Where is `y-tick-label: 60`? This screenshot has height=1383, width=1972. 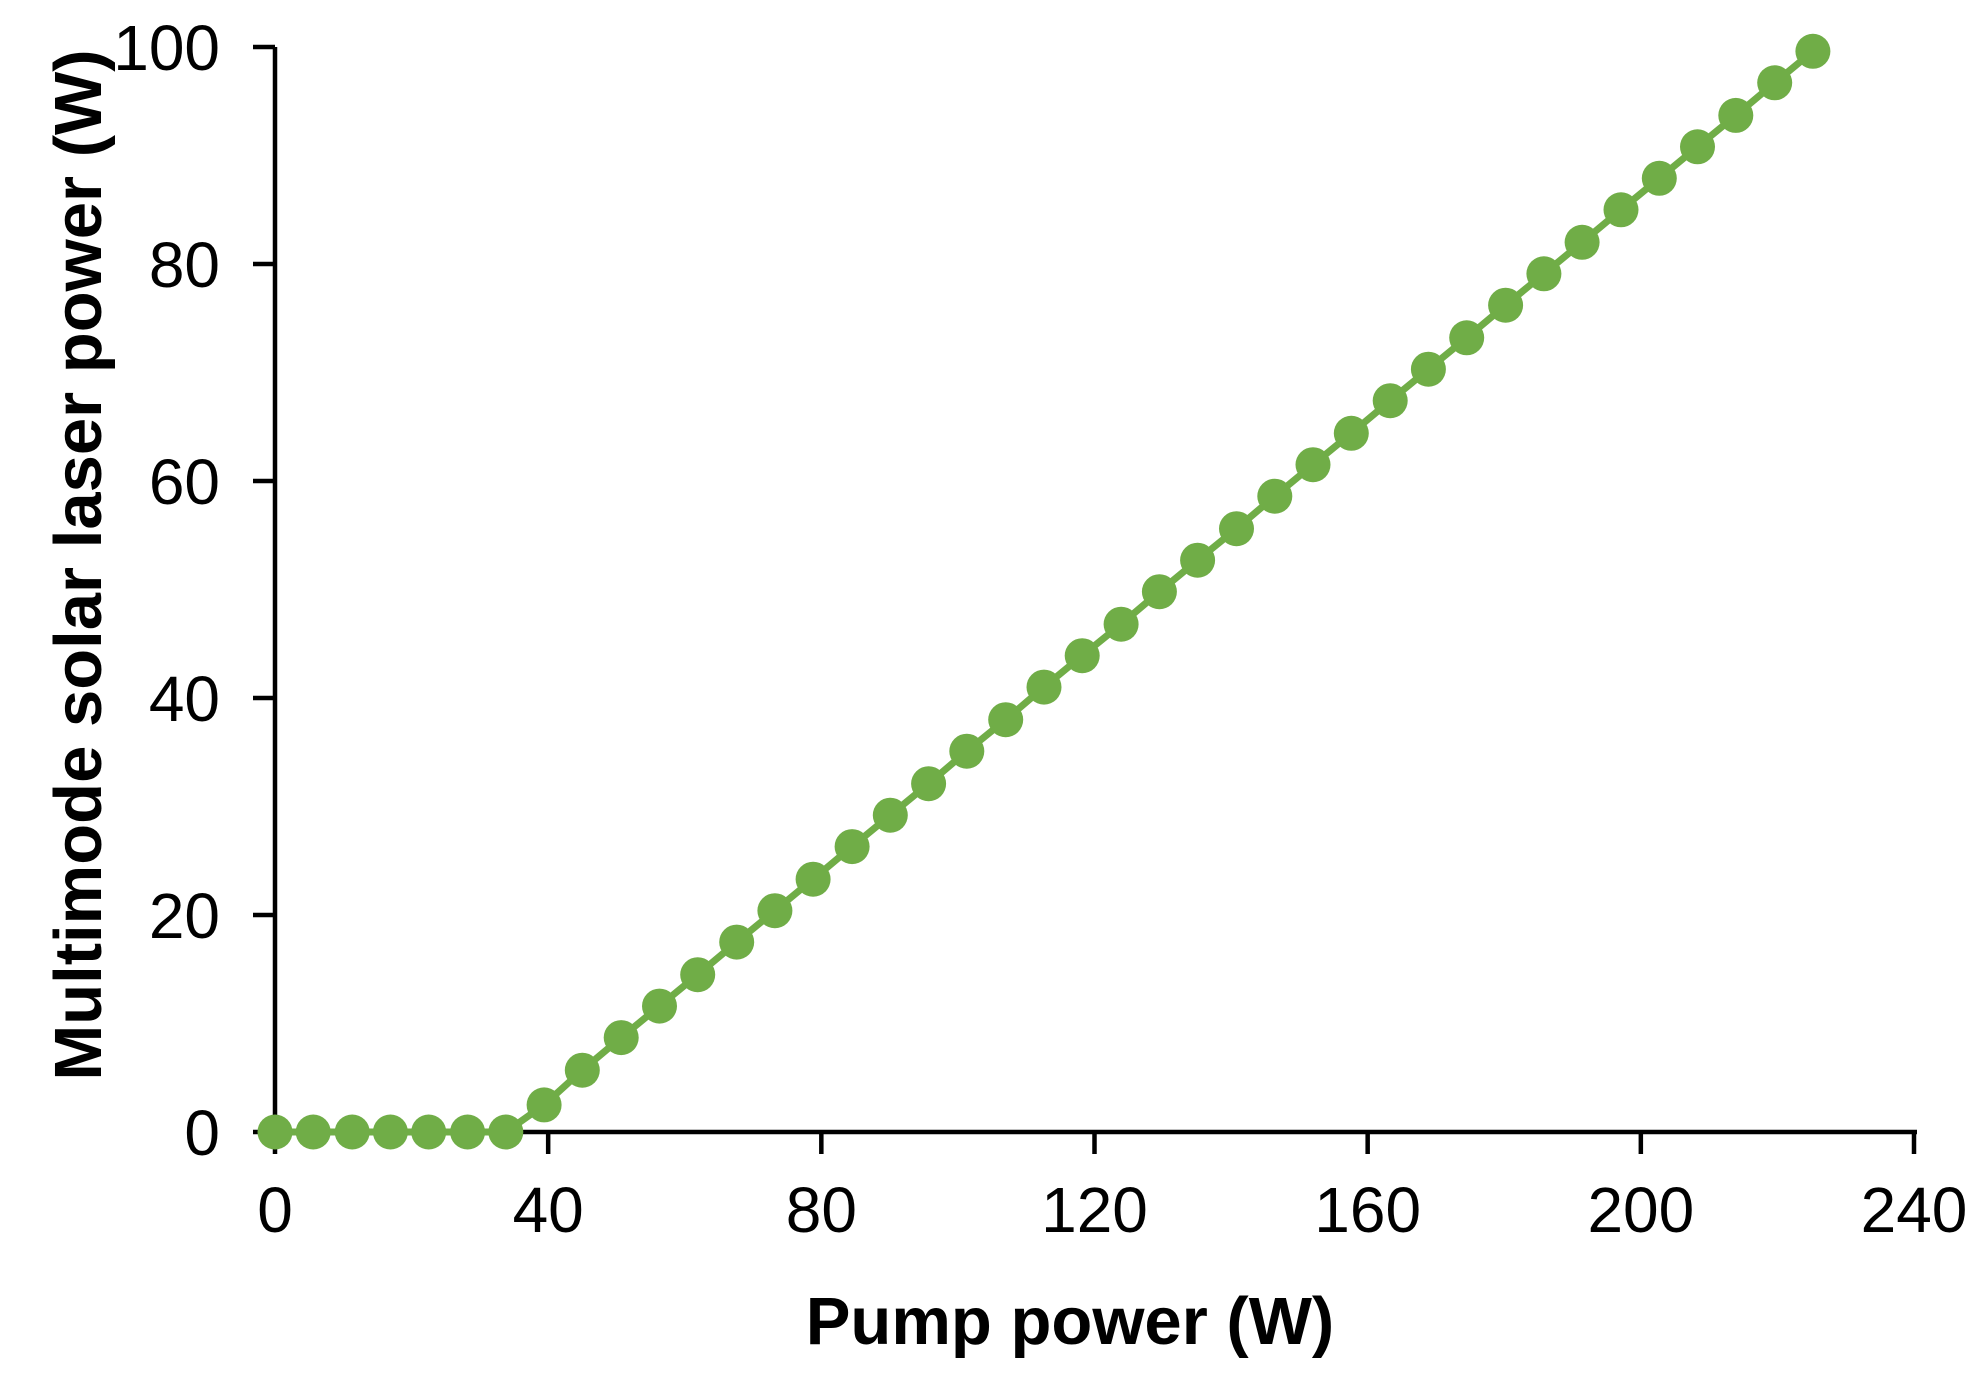
y-tick-label: 60 is located at coordinates (184, 482).